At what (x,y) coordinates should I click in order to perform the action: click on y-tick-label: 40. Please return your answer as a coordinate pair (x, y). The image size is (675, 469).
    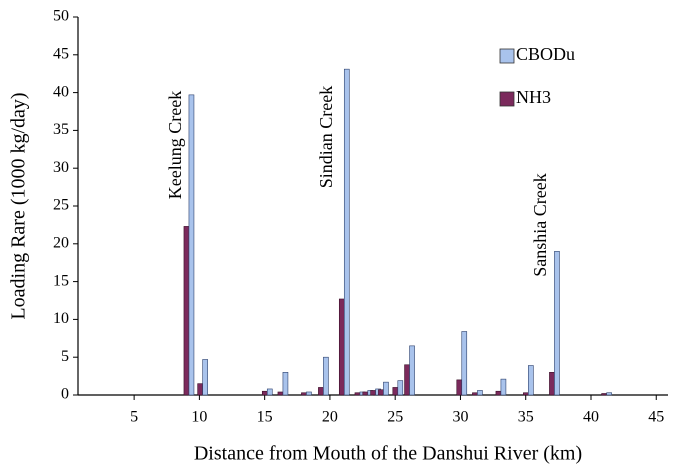
    Looking at the image, I should click on (61, 91).